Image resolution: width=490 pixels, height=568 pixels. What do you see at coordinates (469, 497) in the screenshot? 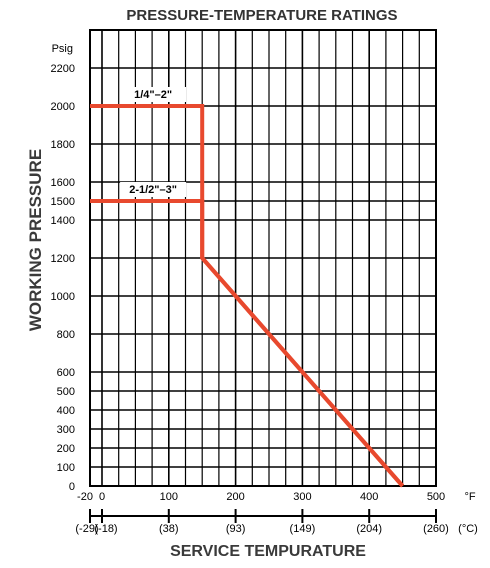
I see `x-axis-unit-fahrenheit: °F` at bounding box center [469, 497].